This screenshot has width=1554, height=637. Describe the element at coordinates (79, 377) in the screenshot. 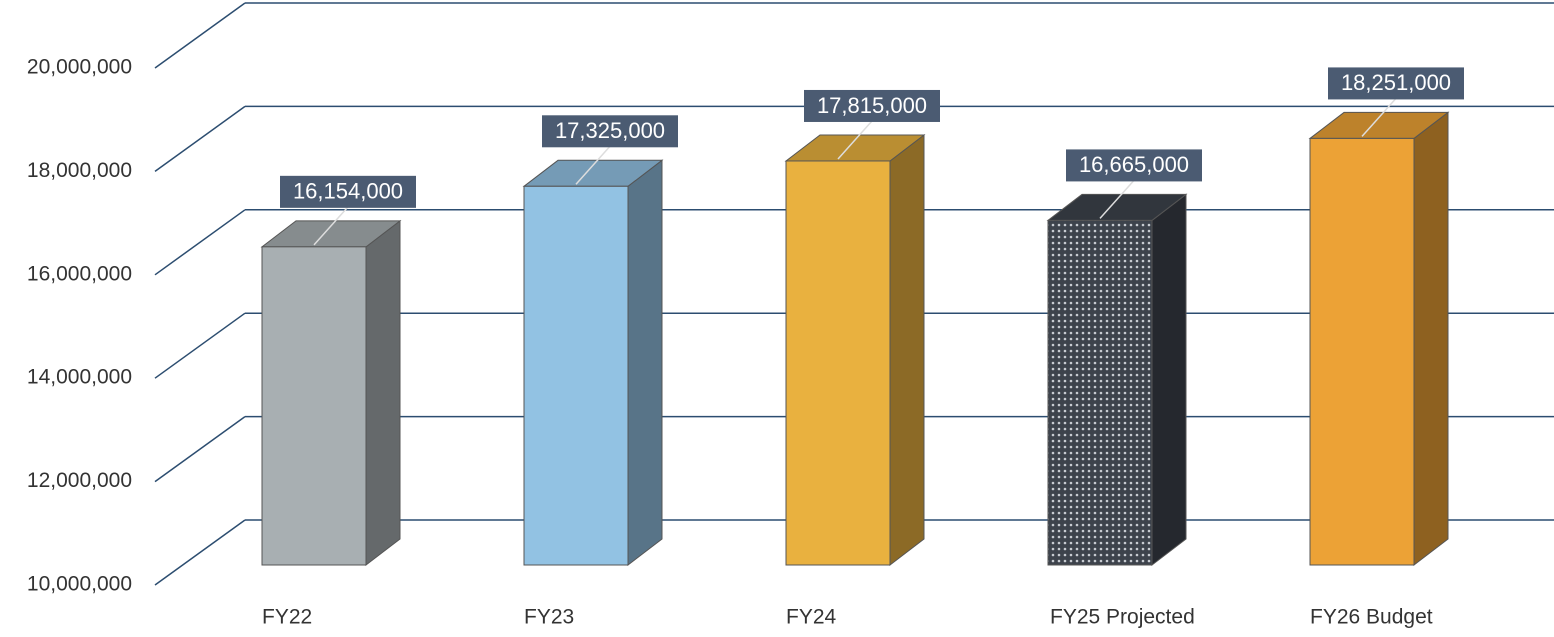

I see `y-tick-label: 14,000,000` at that location.